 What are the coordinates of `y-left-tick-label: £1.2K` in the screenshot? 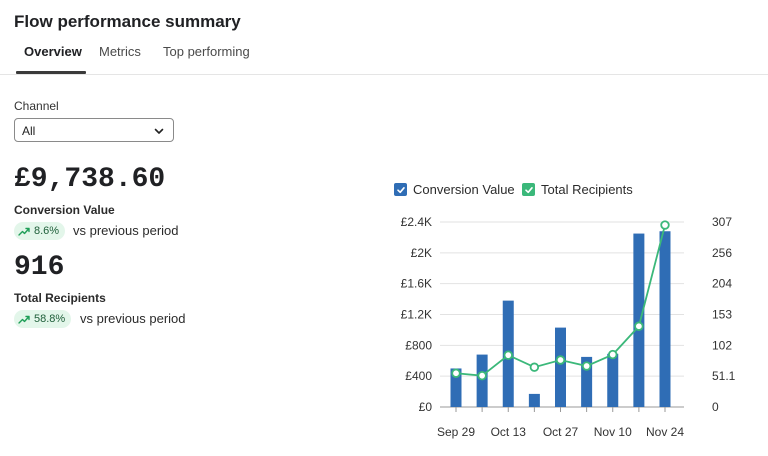 It's located at (416, 315).